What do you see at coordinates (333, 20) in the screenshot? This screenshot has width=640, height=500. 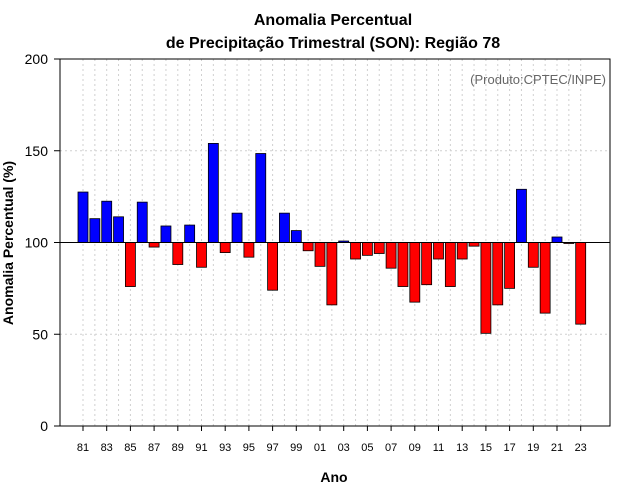 I see `chart-title-line1: Anomalia Percentual` at bounding box center [333, 20].